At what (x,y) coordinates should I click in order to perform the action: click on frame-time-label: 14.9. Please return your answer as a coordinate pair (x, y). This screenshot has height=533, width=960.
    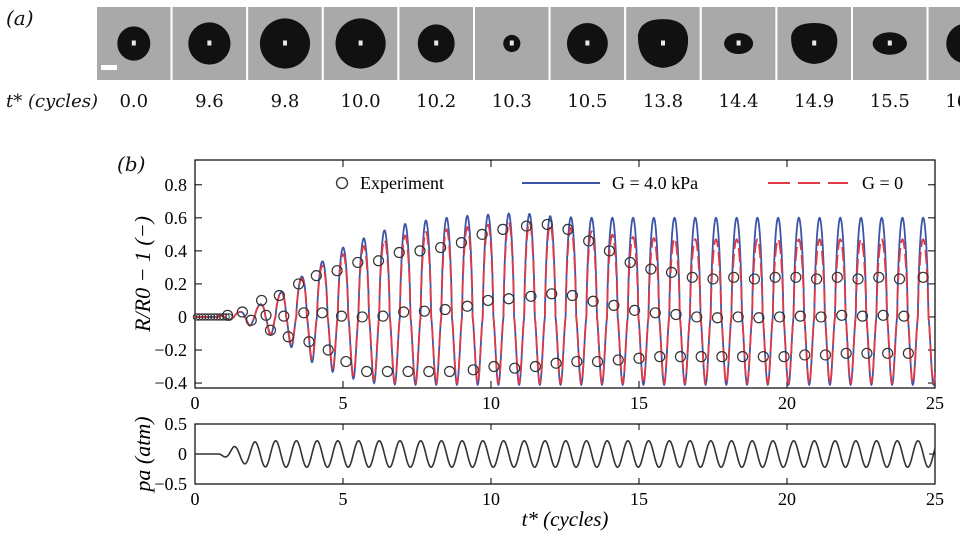
    Looking at the image, I should click on (814, 101).